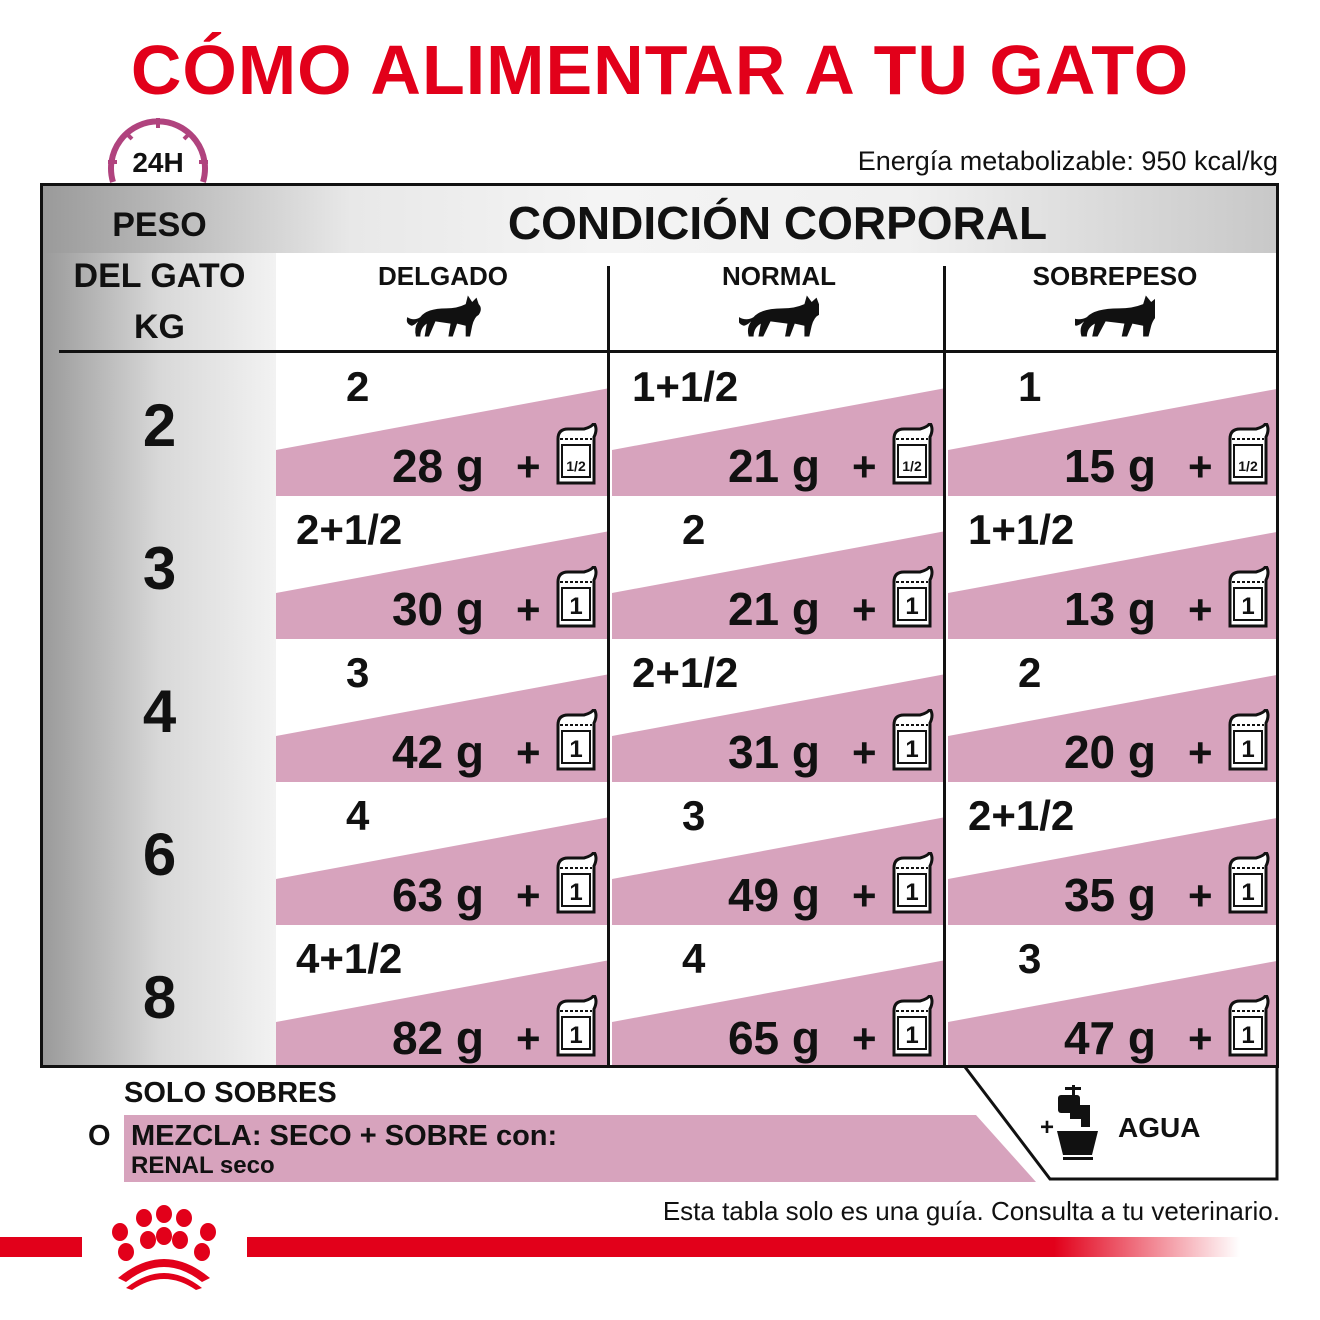  I want to click on mix-product-label: RENAL seco, so click(203, 1165).